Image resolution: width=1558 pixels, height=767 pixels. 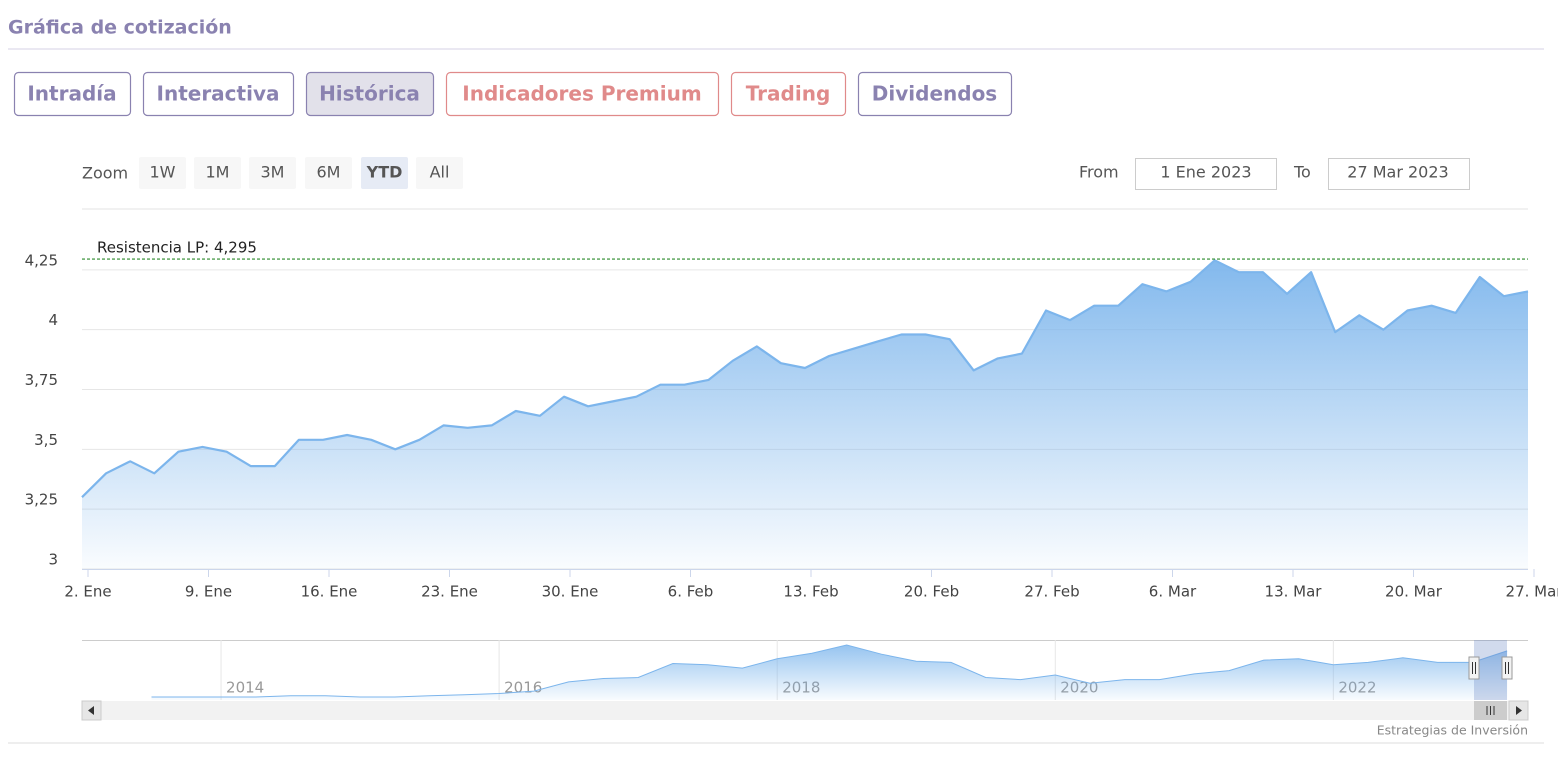 I want to click on tab-label: Intradía, so click(x=71, y=94).